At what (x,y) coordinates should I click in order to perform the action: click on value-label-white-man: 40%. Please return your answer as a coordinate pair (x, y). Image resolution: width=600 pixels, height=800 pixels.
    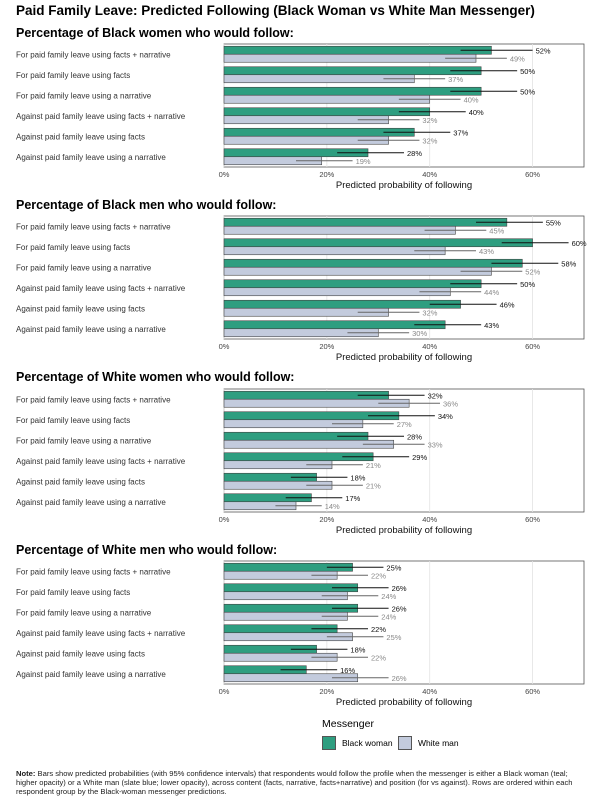
    Looking at the image, I should click on (471, 99).